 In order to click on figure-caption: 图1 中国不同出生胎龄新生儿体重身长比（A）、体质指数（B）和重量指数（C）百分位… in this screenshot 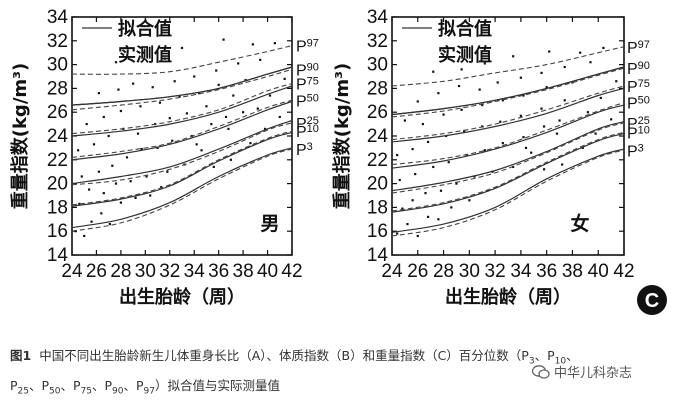, I will do `click(310, 373)`.